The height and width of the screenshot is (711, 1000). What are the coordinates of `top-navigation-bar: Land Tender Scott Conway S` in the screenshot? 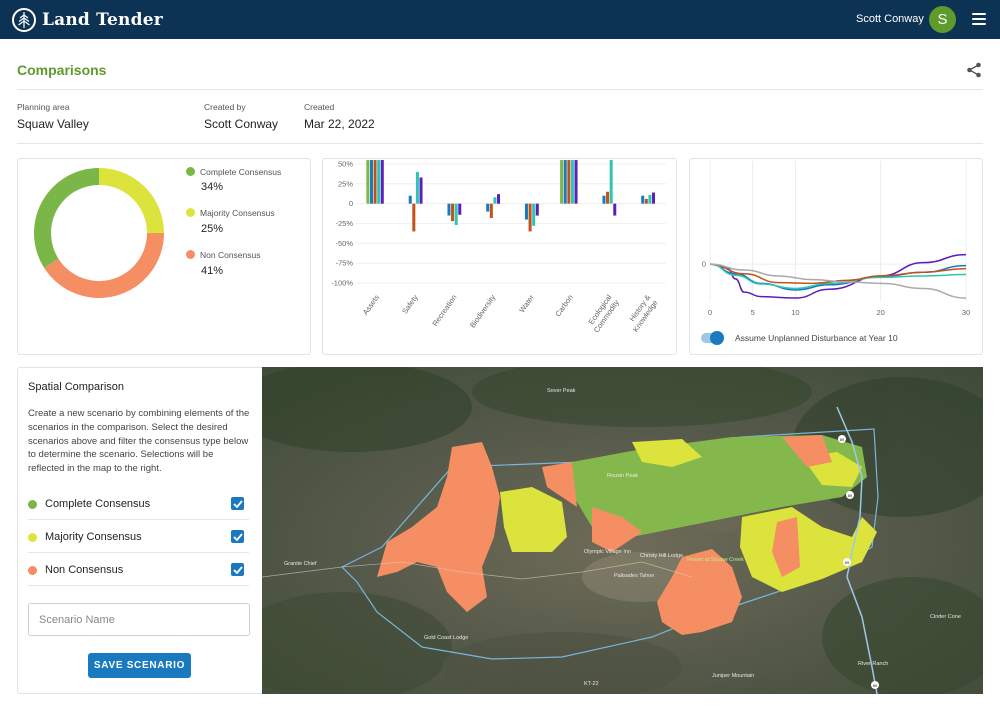 It's located at (500, 19).